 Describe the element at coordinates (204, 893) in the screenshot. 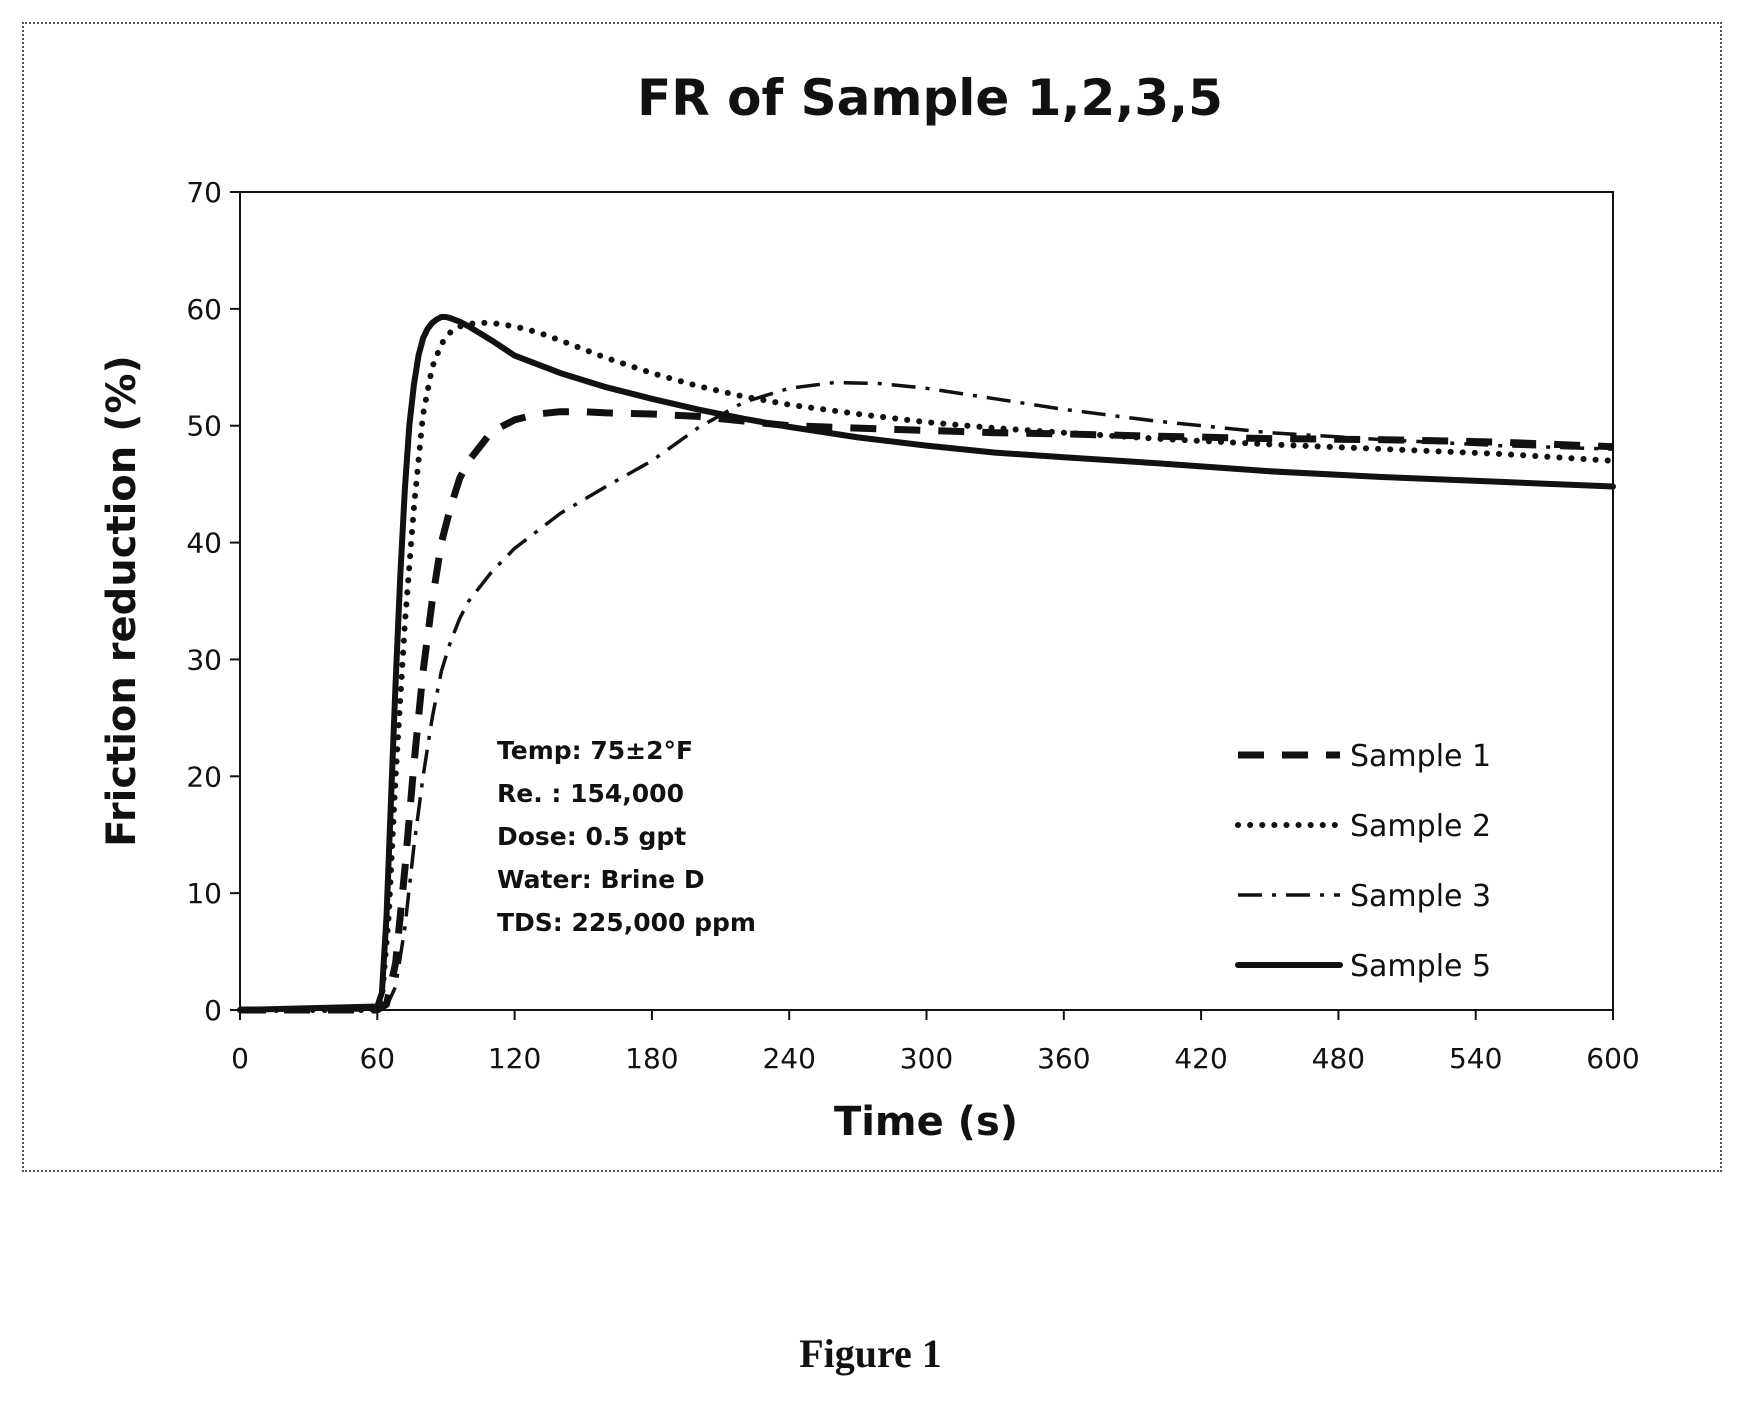

I see `y-tick-label: 10` at that location.